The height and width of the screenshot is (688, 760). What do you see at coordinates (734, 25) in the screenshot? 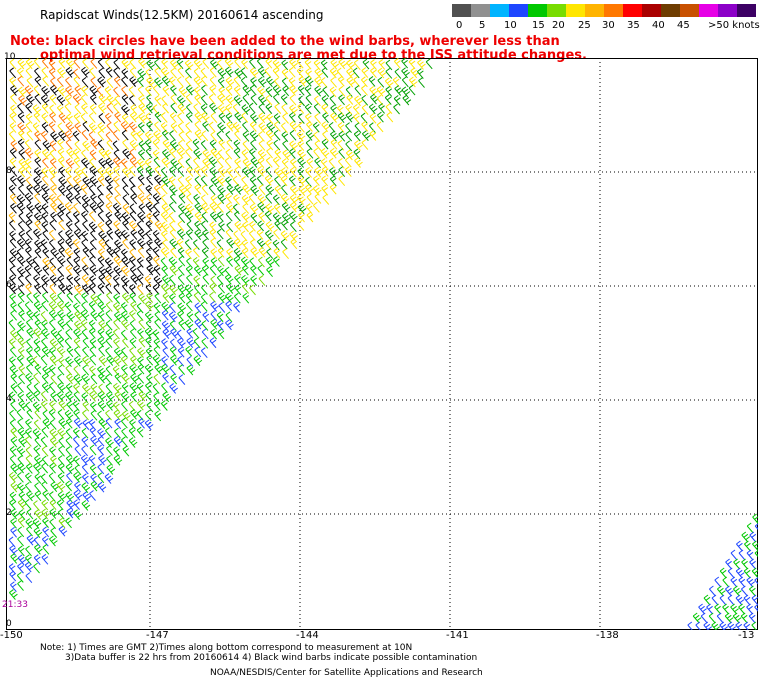
I see `scale-label: >50 knots` at bounding box center [734, 25].